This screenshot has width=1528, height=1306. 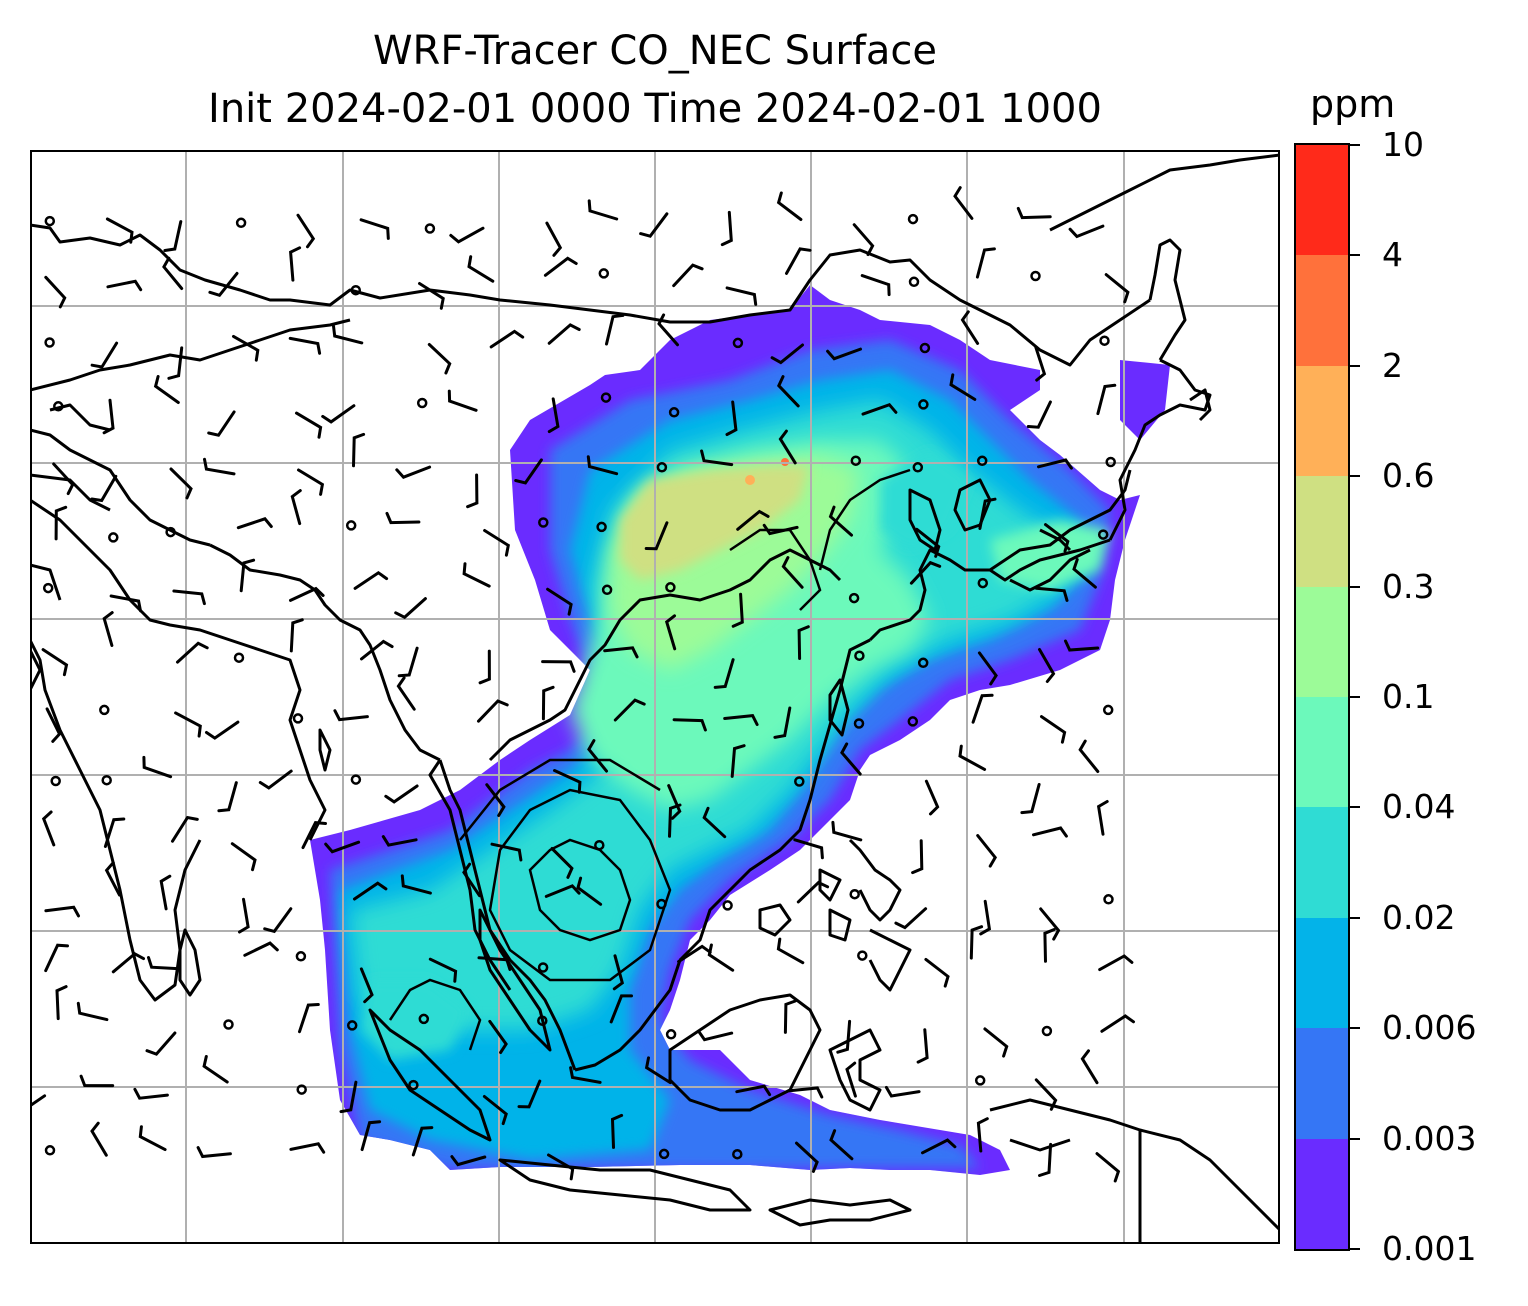 I want to click on colorbar-tick-label: 0.1, so click(x=1408, y=696).